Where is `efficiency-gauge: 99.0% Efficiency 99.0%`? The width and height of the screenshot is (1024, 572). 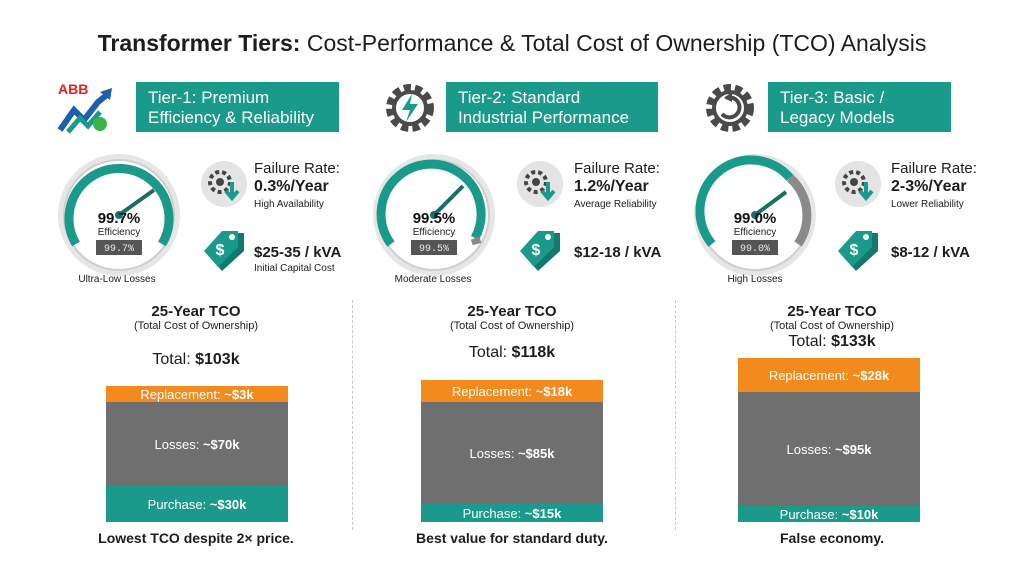
efficiency-gauge: 99.0% Efficiency 99.0% is located at coordinates (755, 215).